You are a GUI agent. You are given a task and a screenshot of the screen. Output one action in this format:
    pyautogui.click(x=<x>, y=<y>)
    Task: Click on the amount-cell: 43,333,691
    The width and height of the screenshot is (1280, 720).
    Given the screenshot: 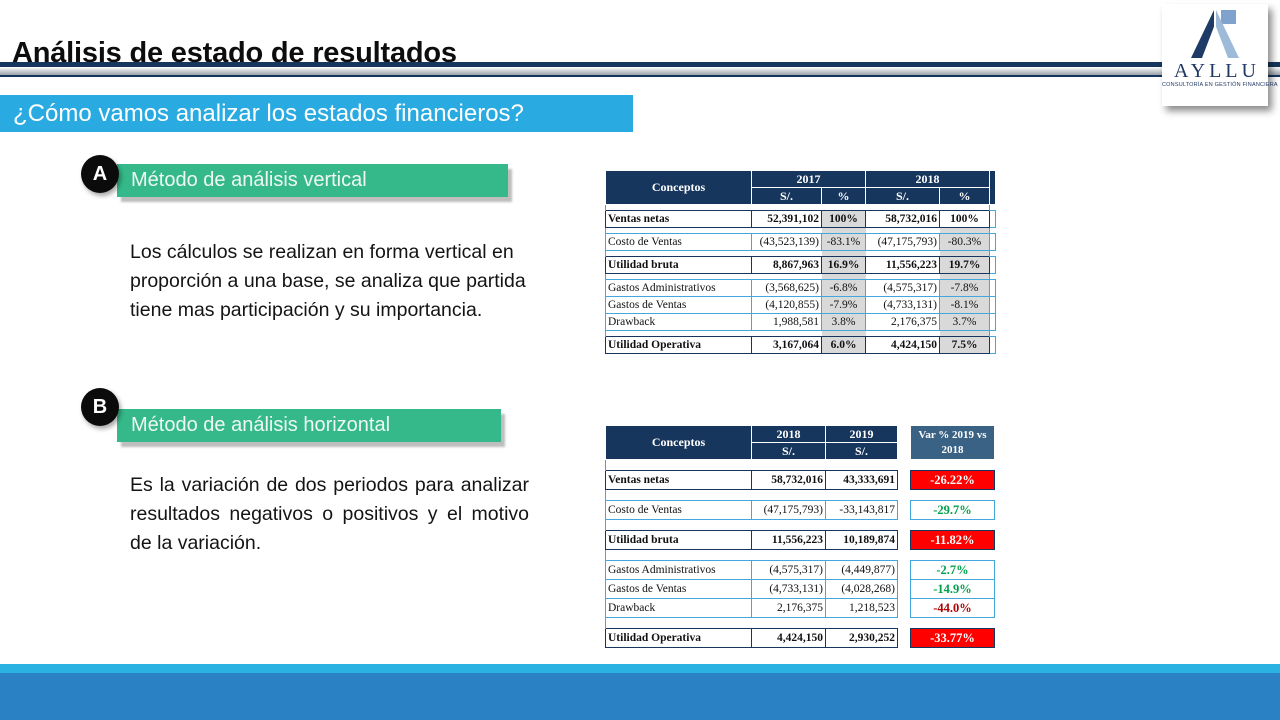 What is the action you would take?
    pyautogui.click(x=861, y=480)
    